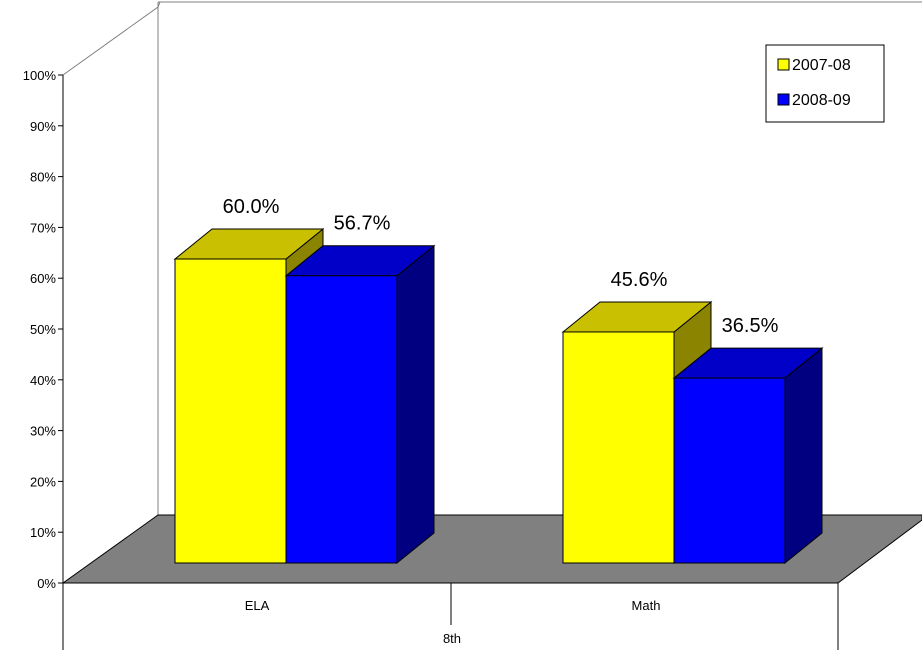 The height and width of the screenshot is (650, 922). I want to click on legend-label-2008-09: 2008-09, so click(821, 100).